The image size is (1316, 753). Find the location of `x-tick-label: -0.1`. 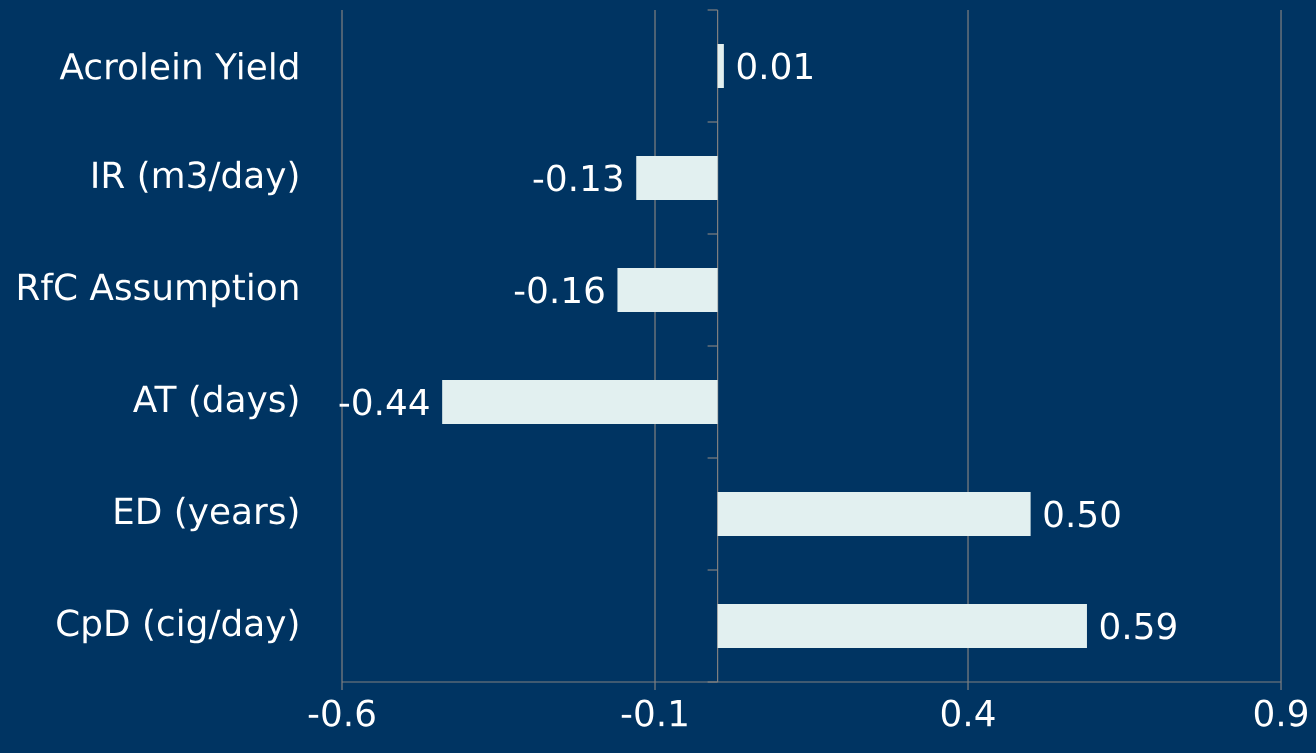

x-tick-label: -0.1 is located at coordinates (654, 713).